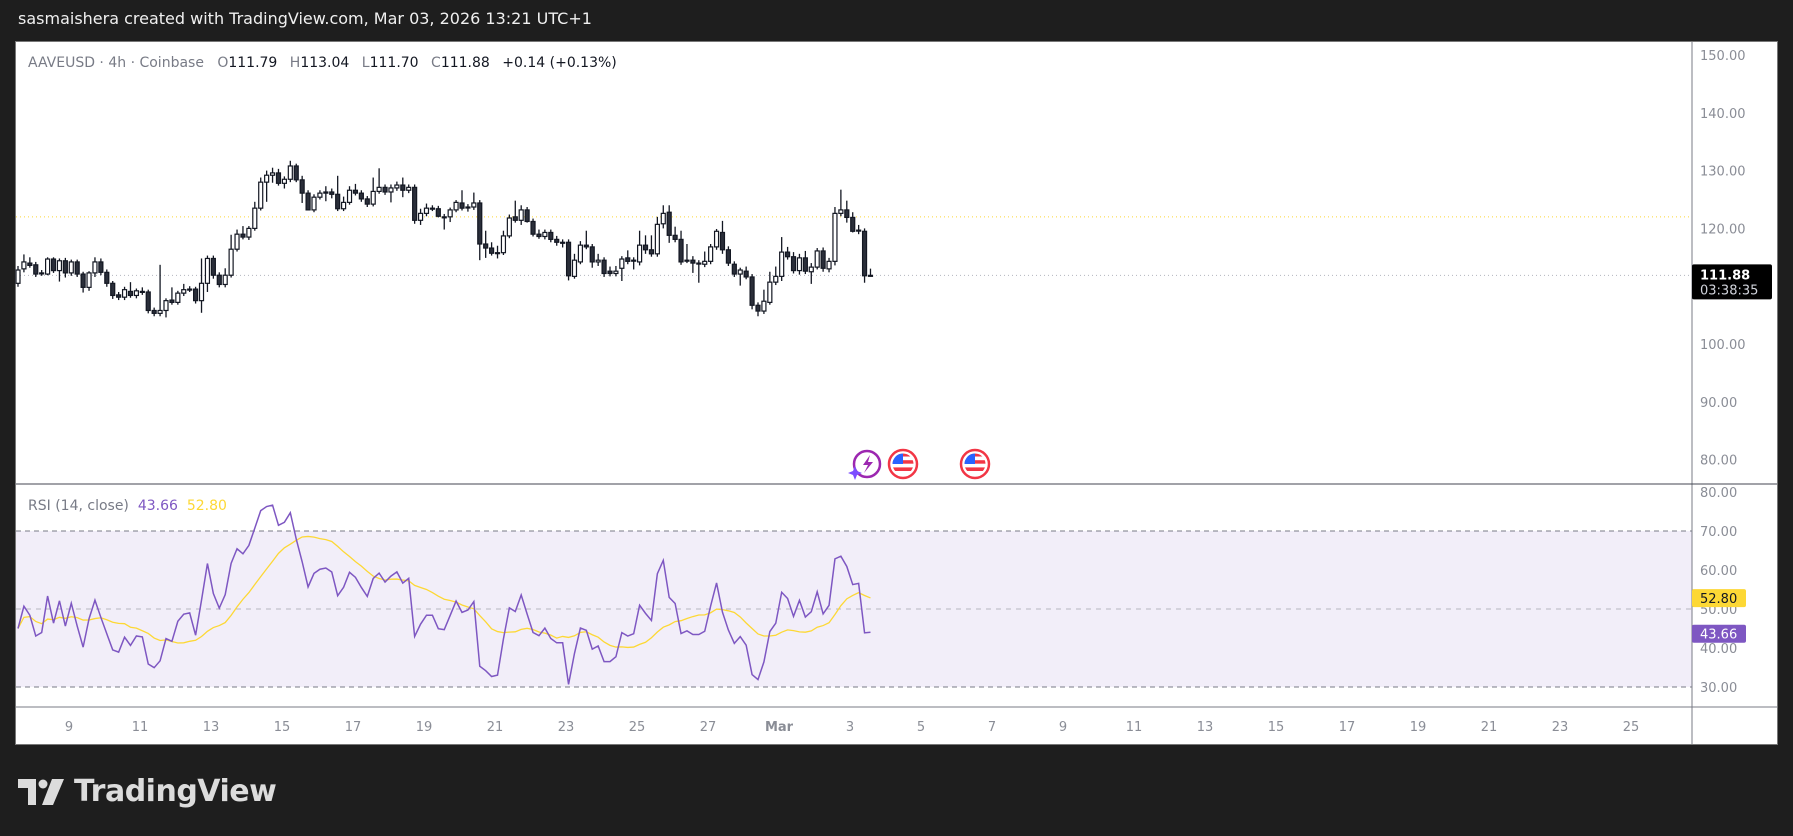  What do you see at coordinates (637, 727) in the screenshot?
I see `time-tick-label: 25` at bounding box center [637, 727].